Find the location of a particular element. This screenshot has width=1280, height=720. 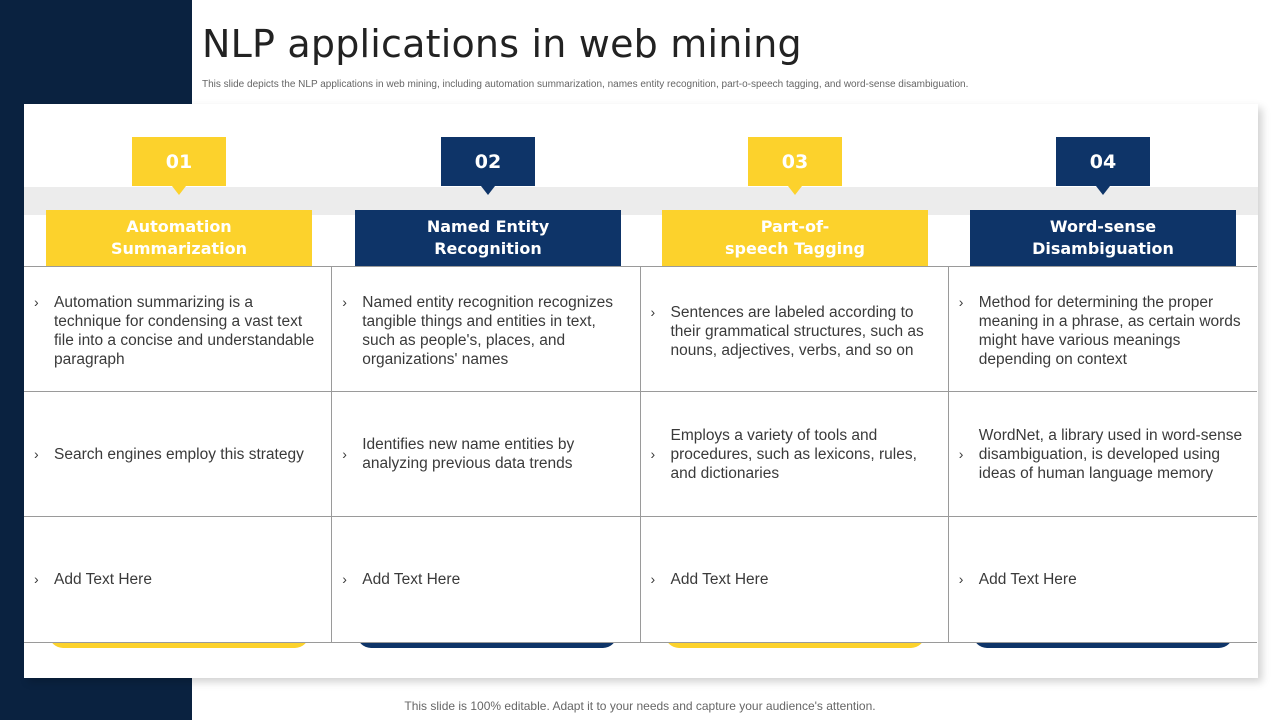

table-cell: › Search engines employ this strategy is located at coordinates (178, 454).